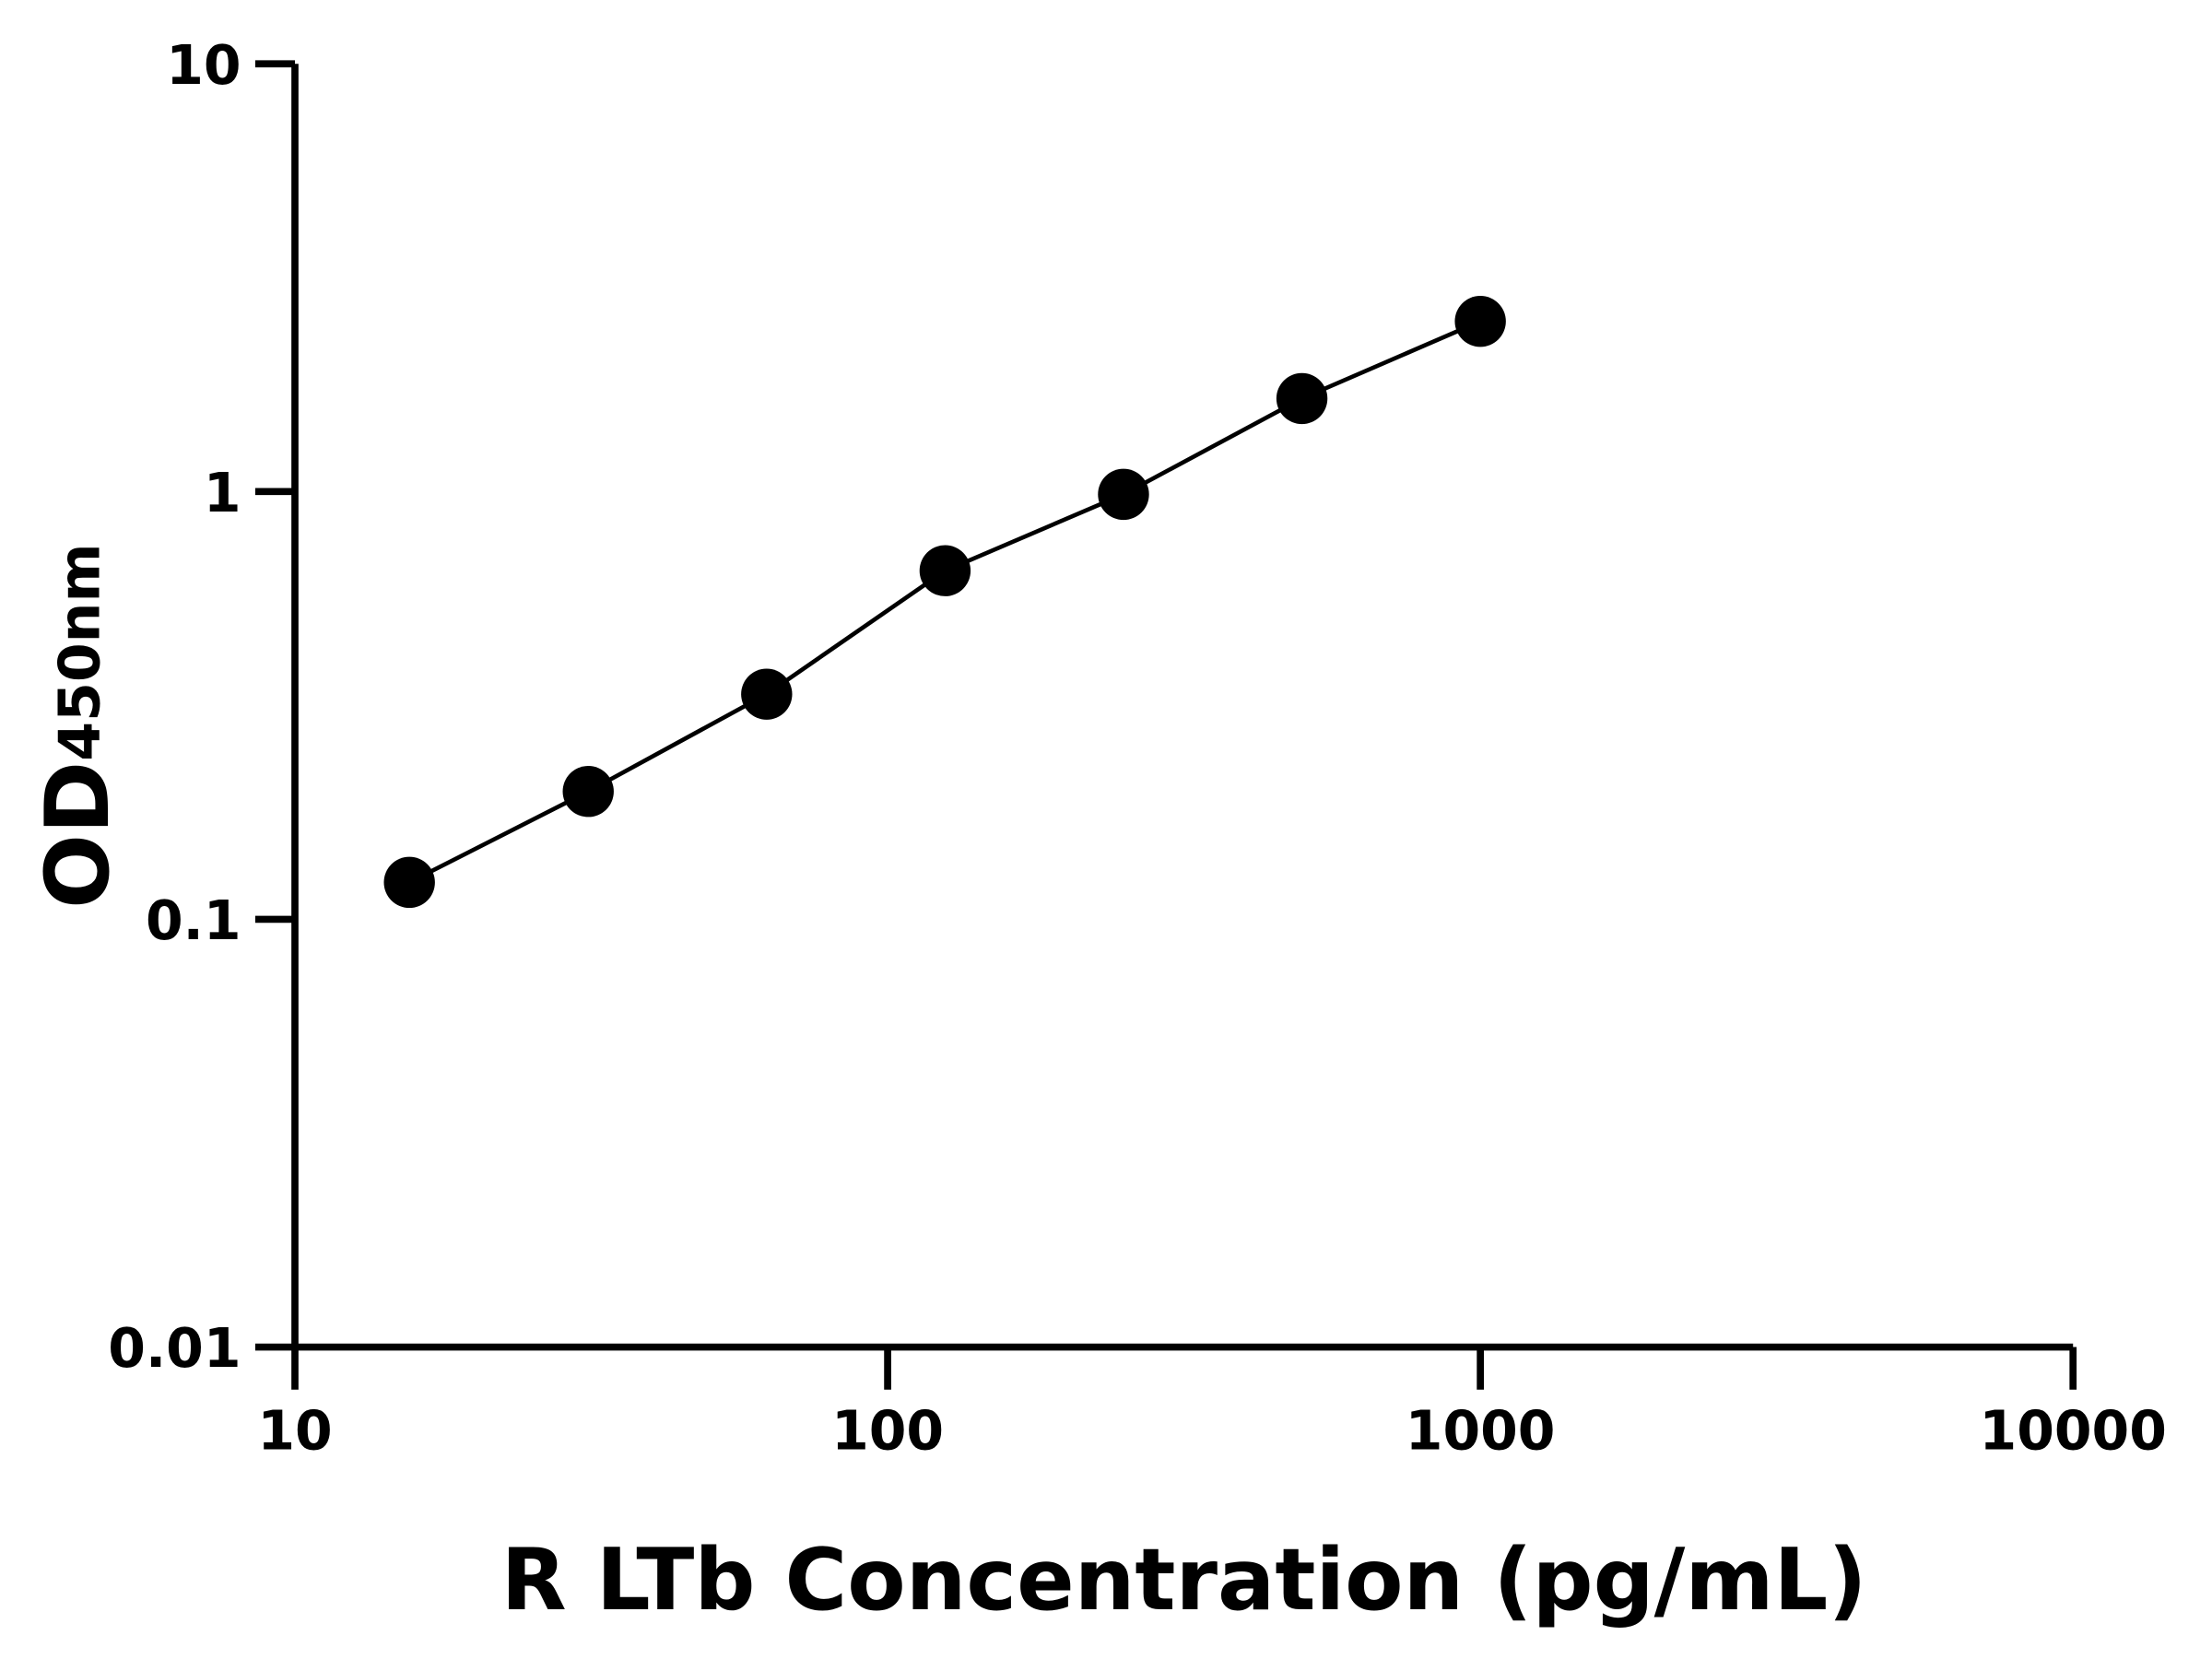  I want to click on x-tick-label: 100, so click(887, 1430).